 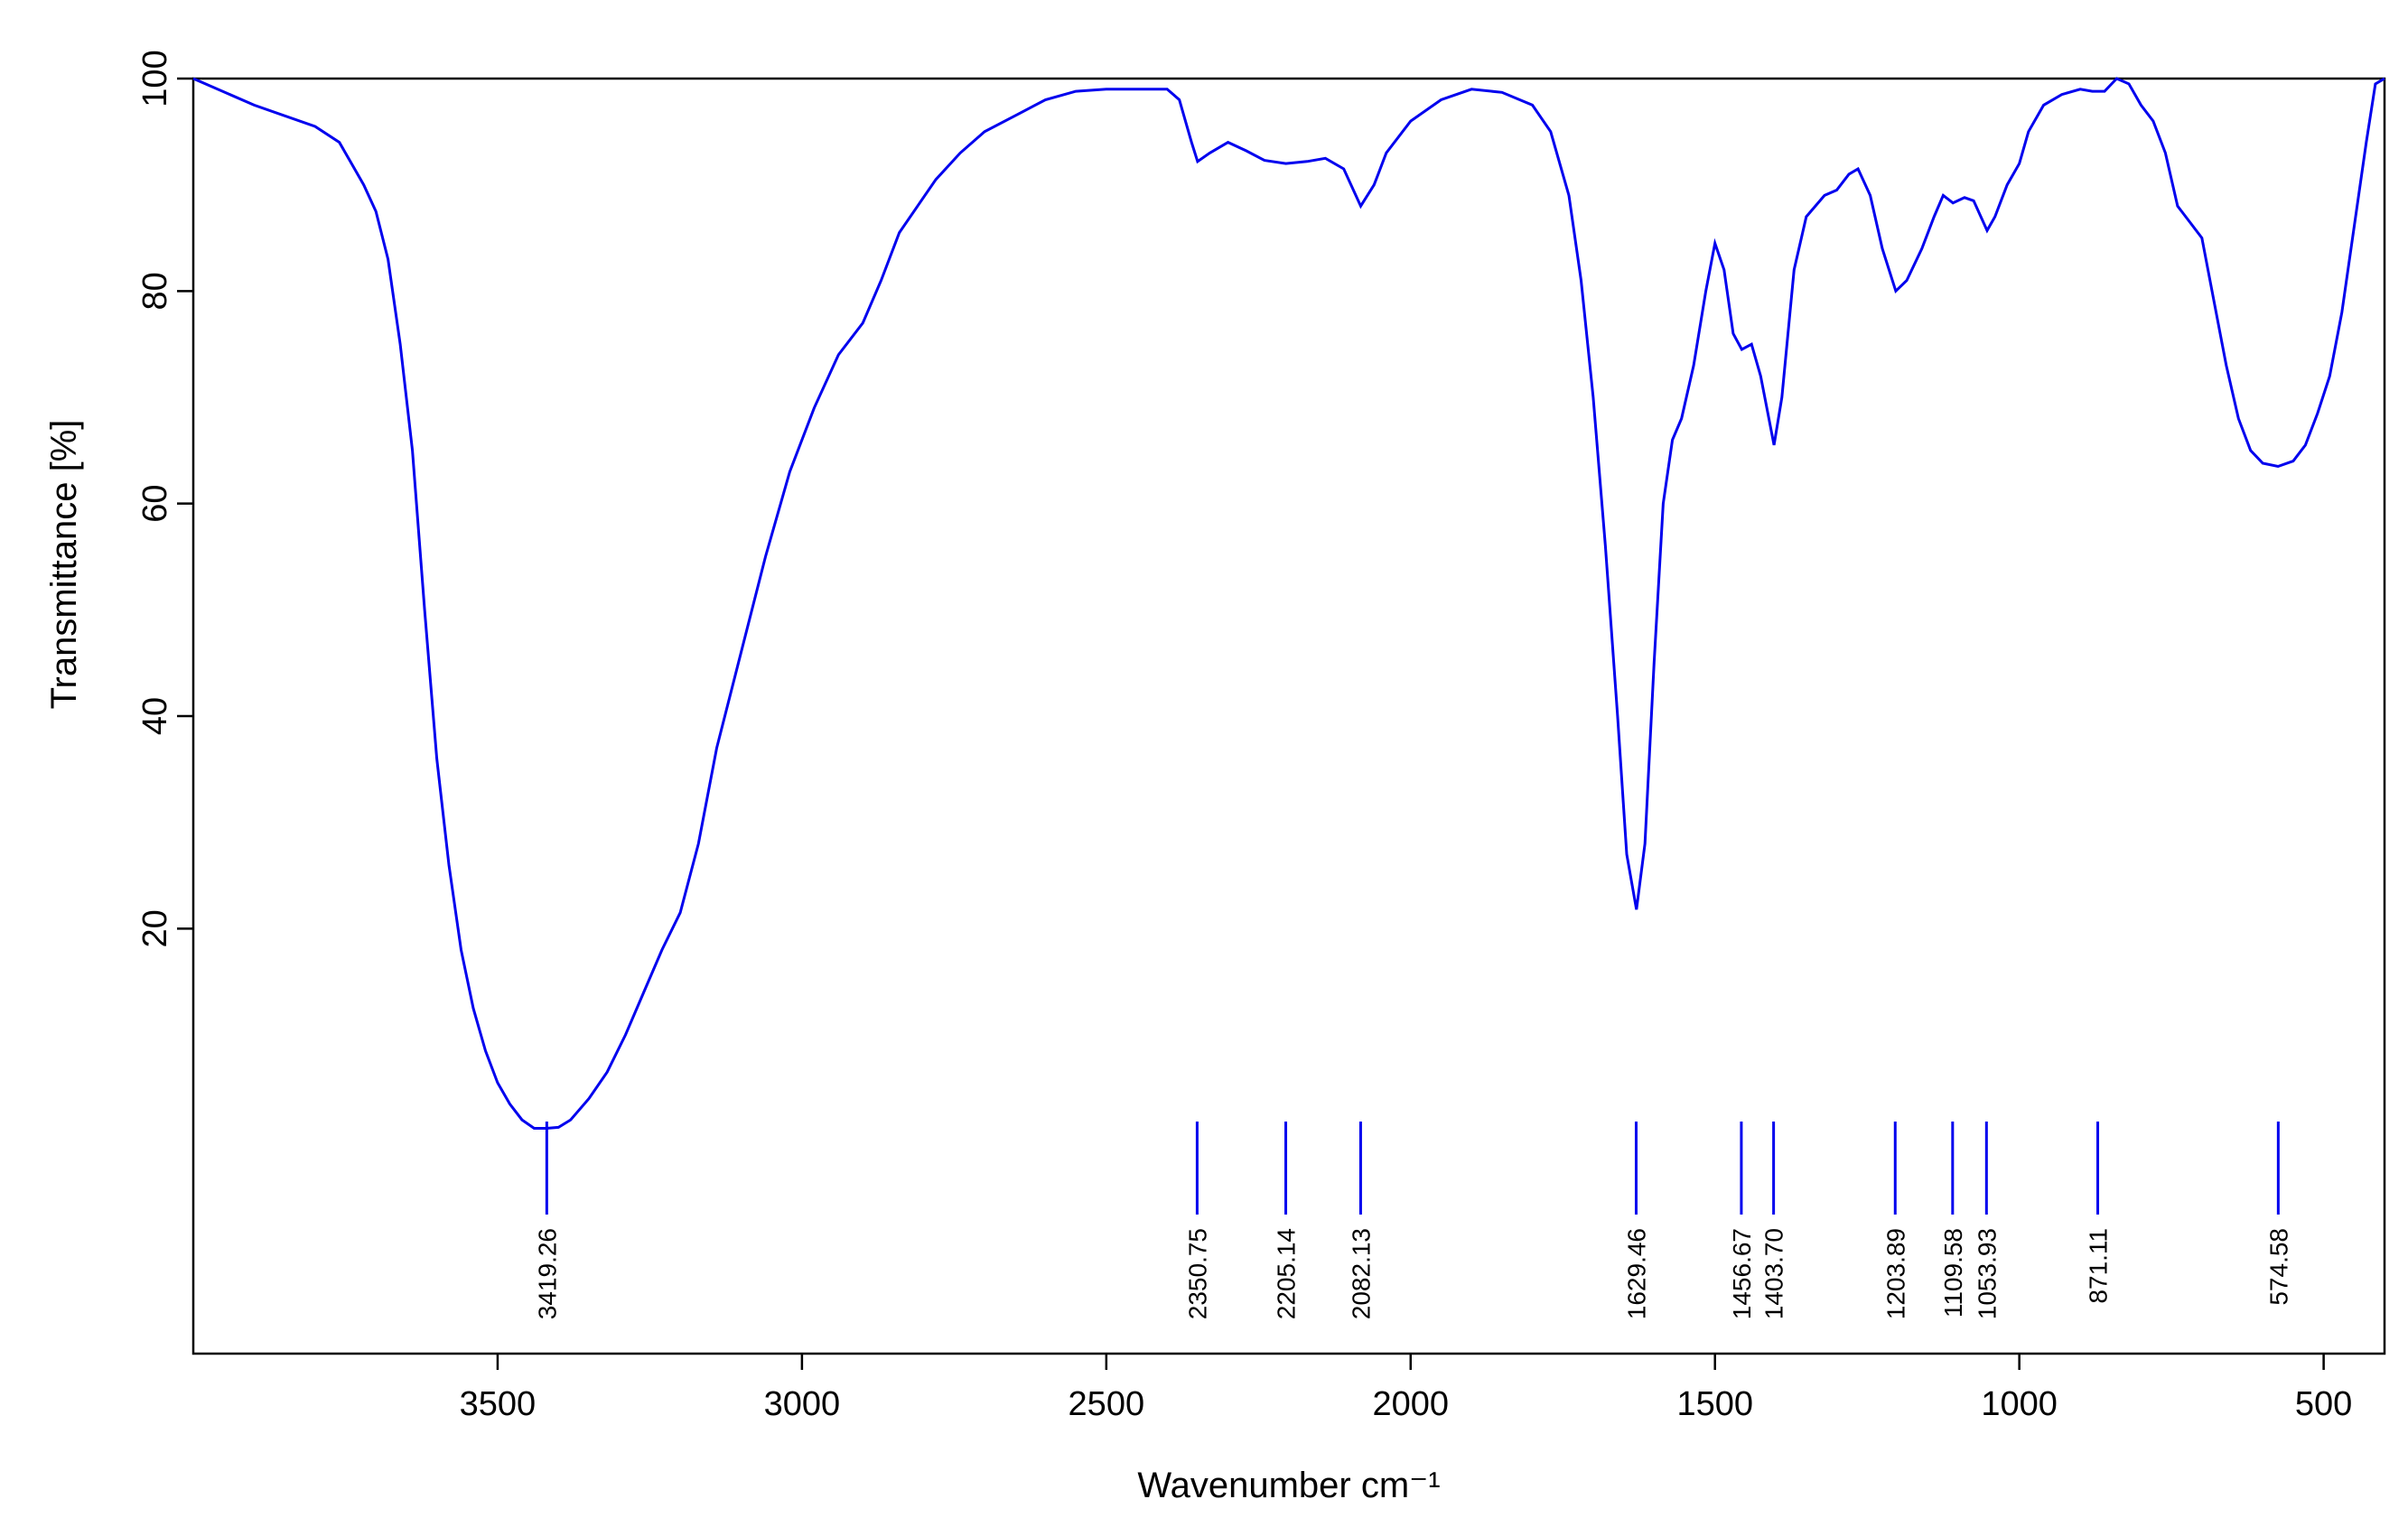 I want to click on x-axis: 3500 3000 2500 2000 1500 1000 500, so click(x=1406, y=1389).